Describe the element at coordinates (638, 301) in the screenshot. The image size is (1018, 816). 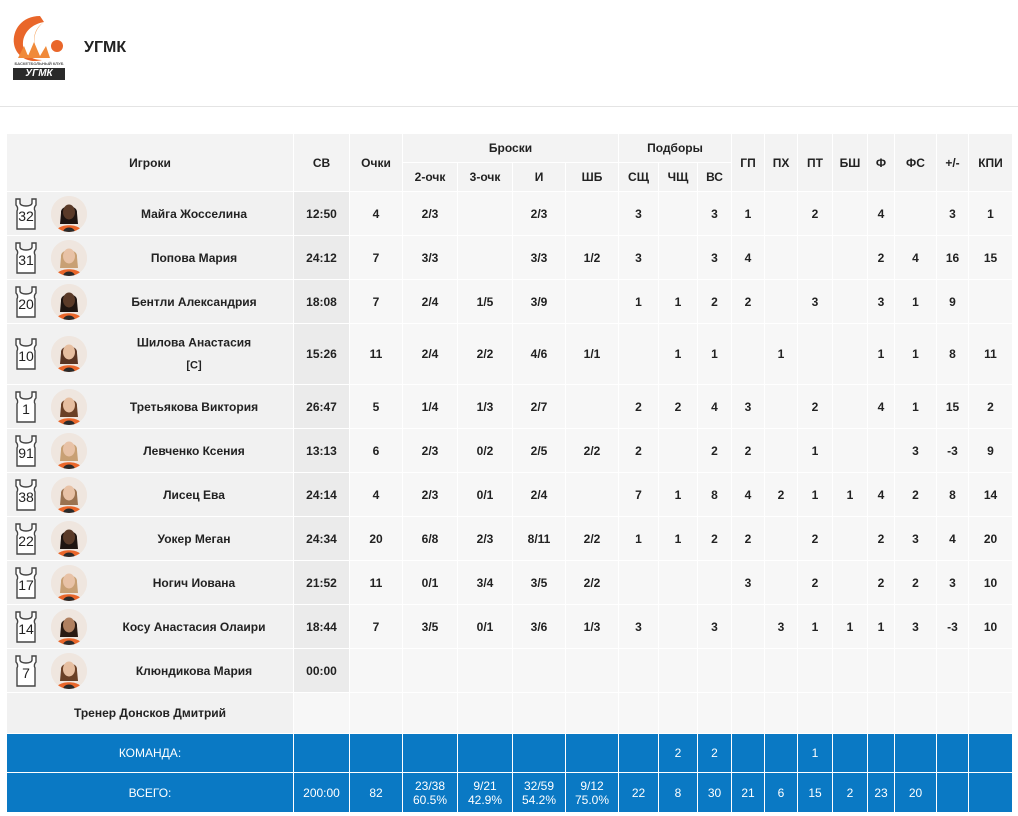
I see `stat-def-reb: 1` at that location.